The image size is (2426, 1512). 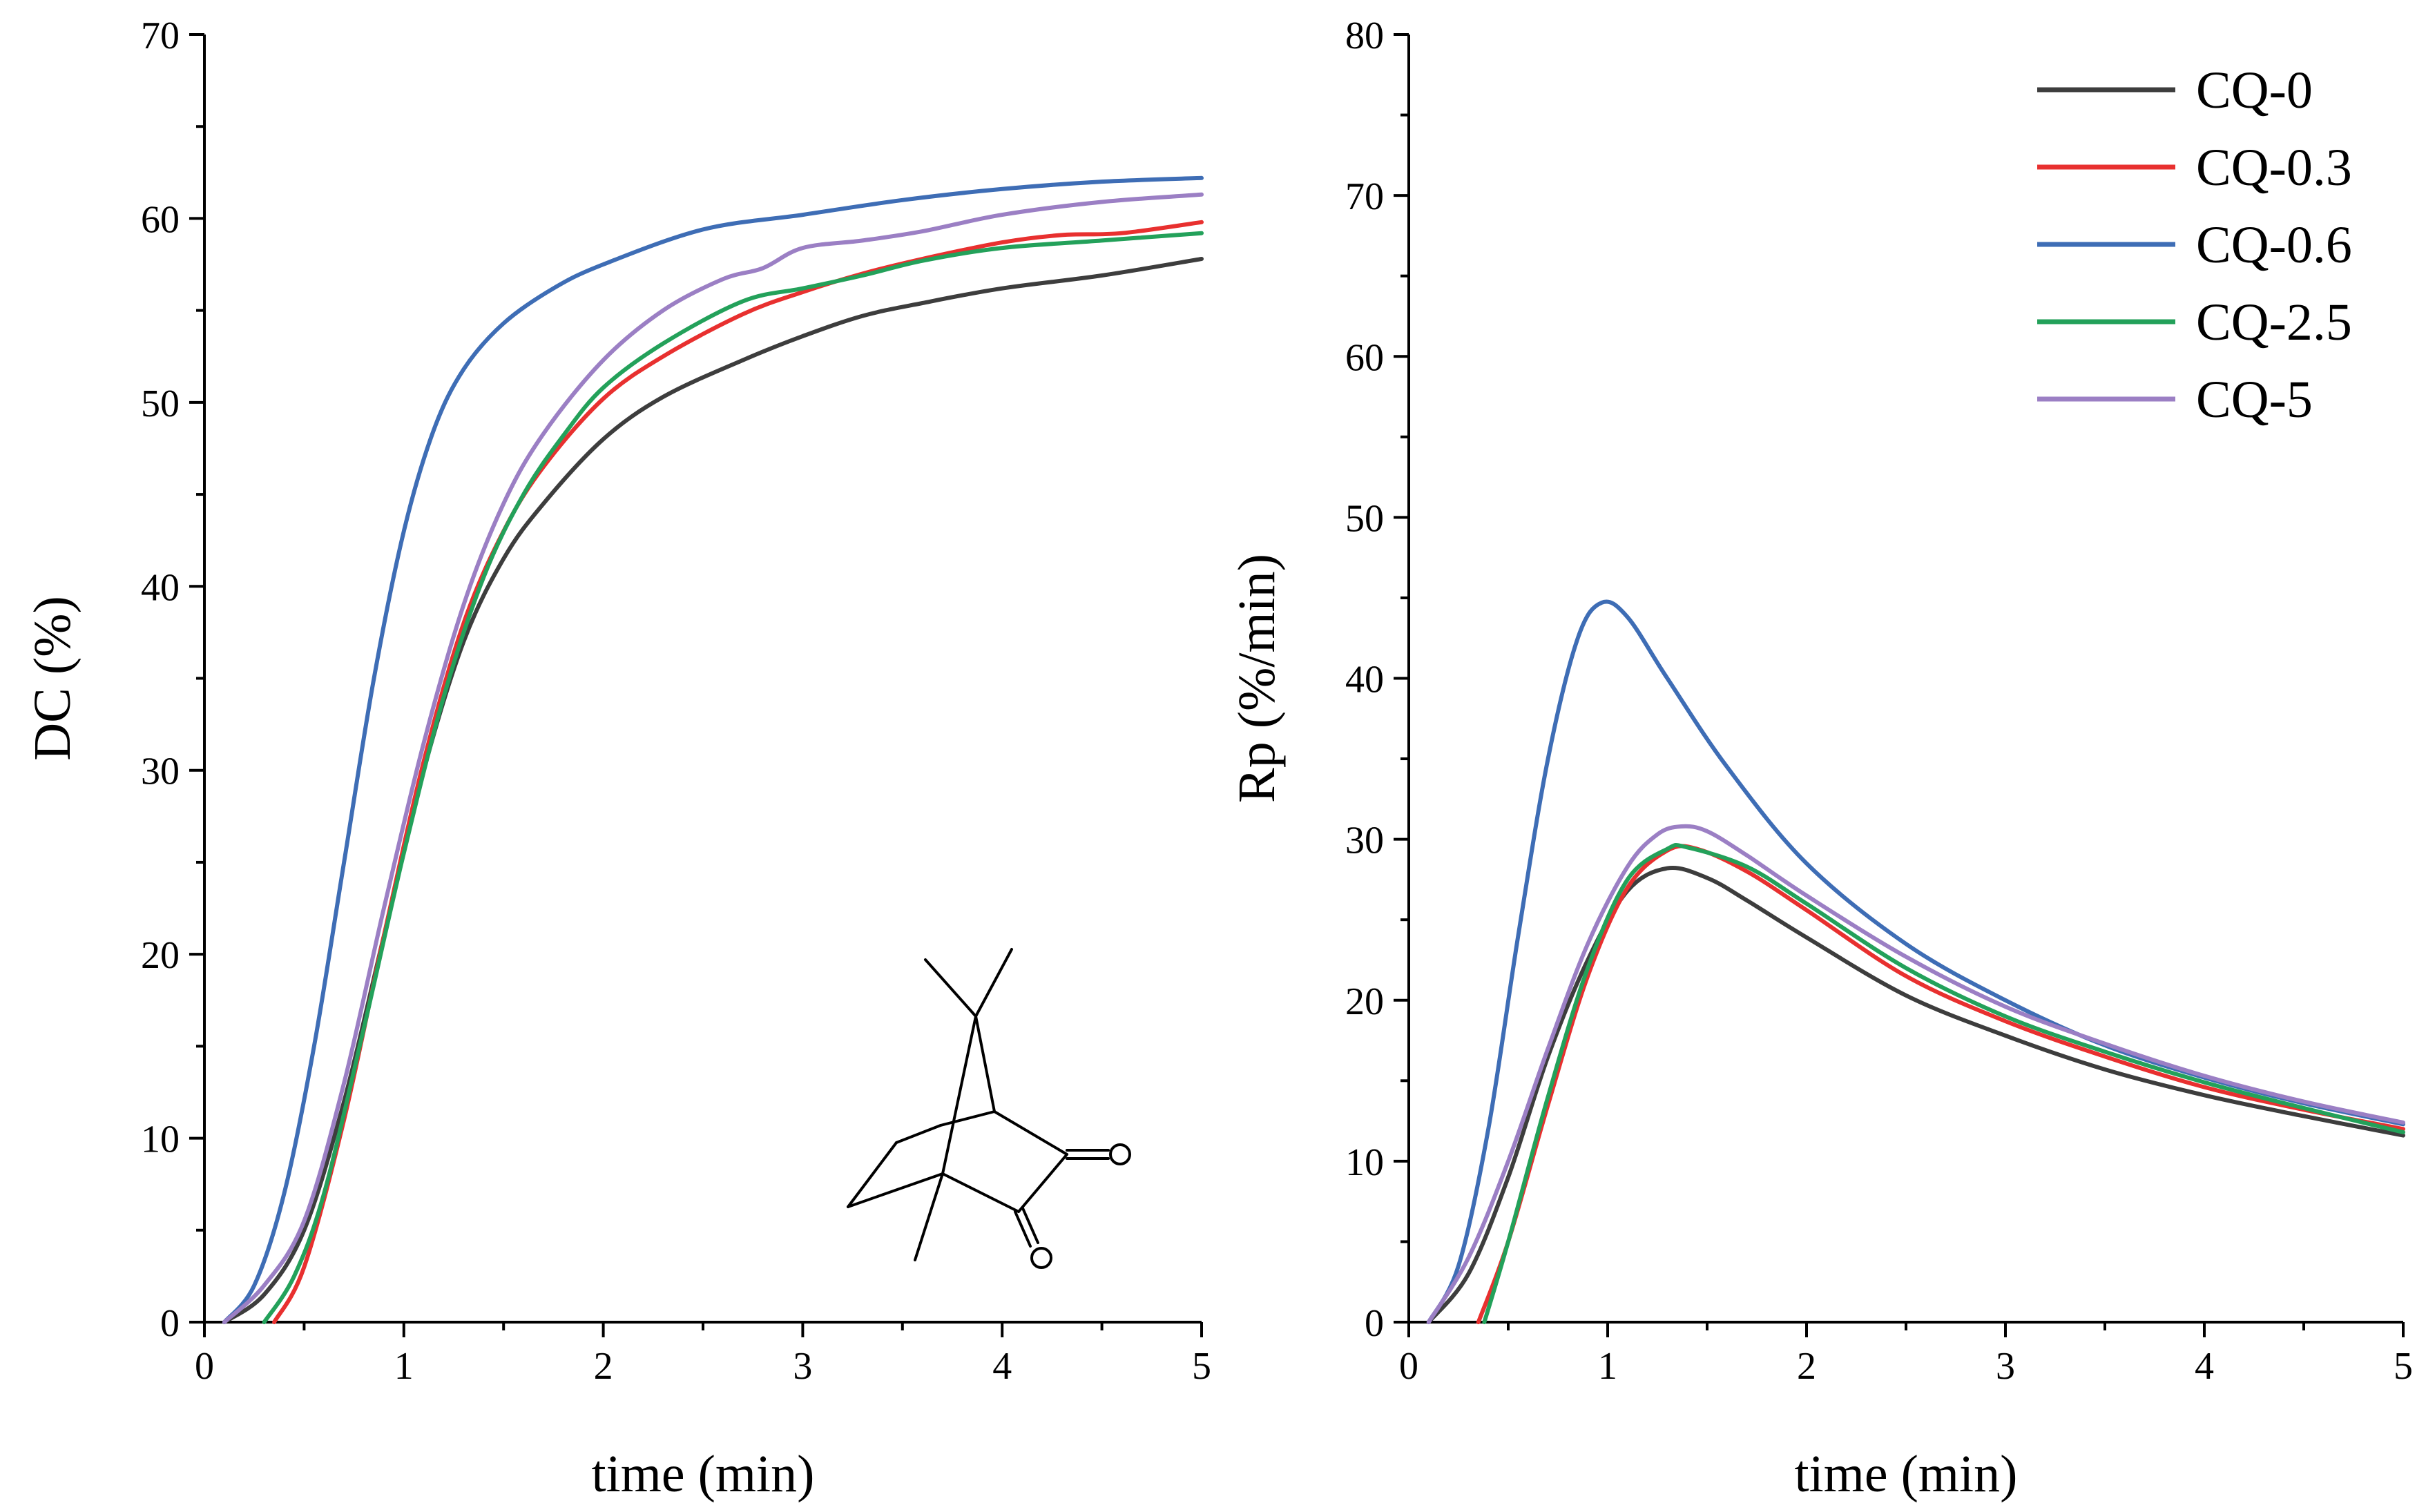 I want to click on y-axis-title: DC (%), so click(x=52, y=679).